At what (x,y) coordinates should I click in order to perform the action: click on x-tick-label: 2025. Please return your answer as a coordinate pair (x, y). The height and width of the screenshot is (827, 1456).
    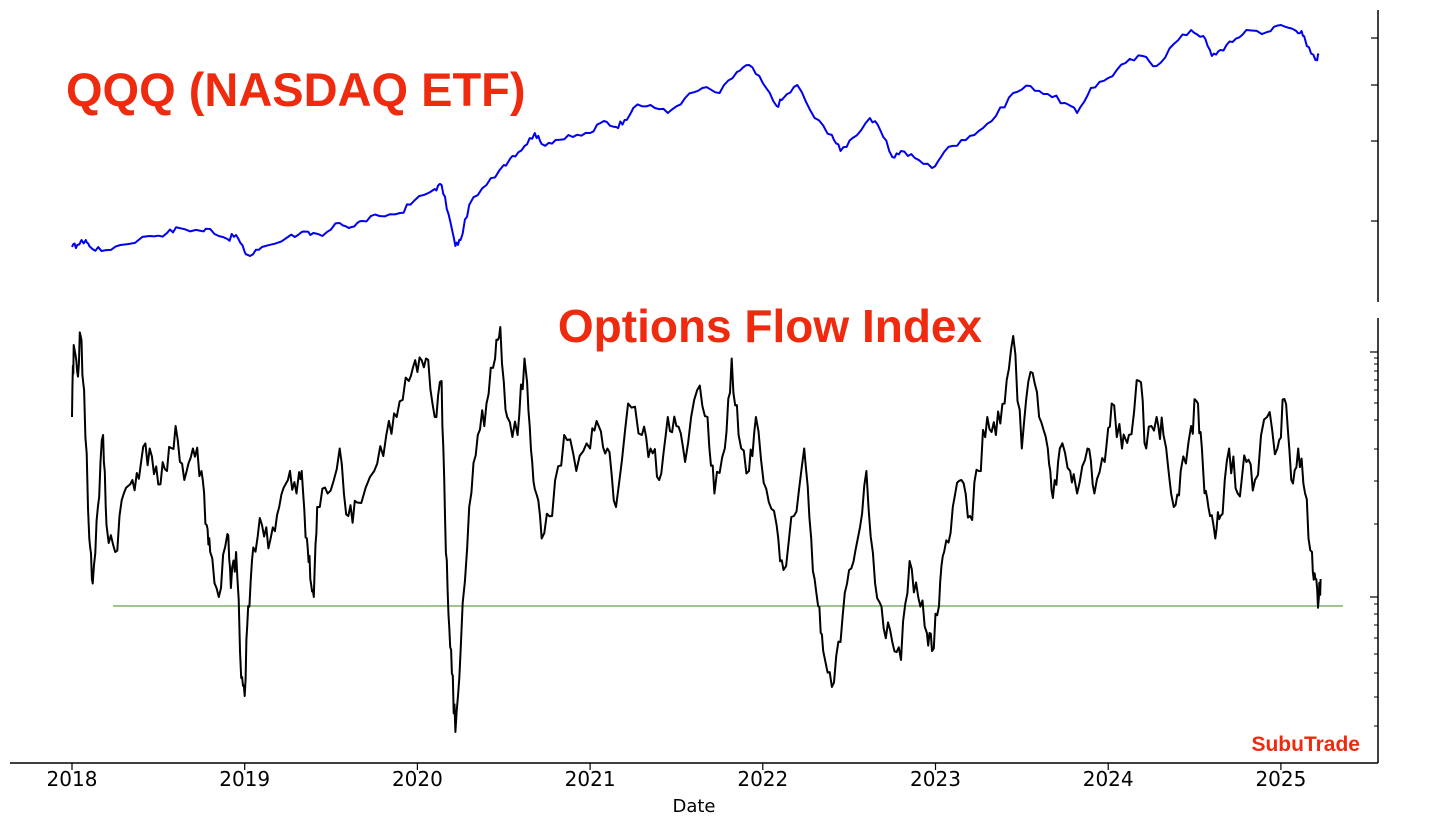
    Looking at the image, I should click on (1280, 779).